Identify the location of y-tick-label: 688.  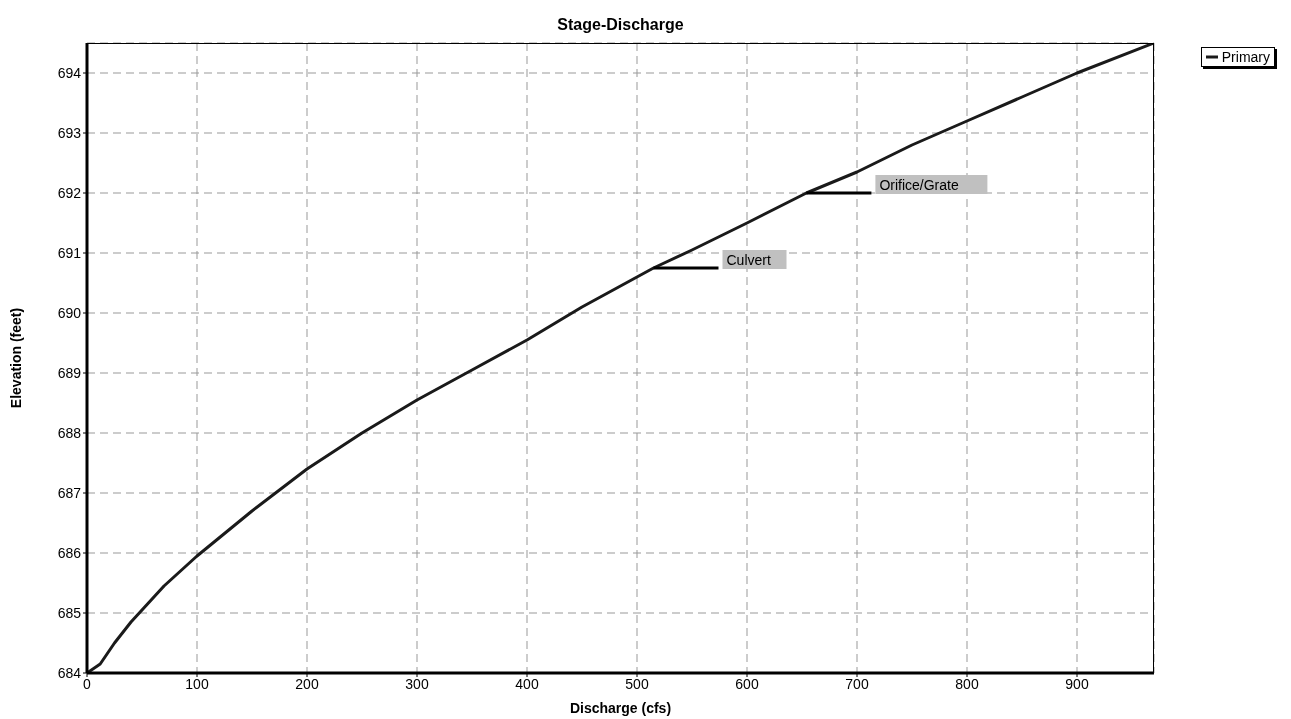
(69, 432).